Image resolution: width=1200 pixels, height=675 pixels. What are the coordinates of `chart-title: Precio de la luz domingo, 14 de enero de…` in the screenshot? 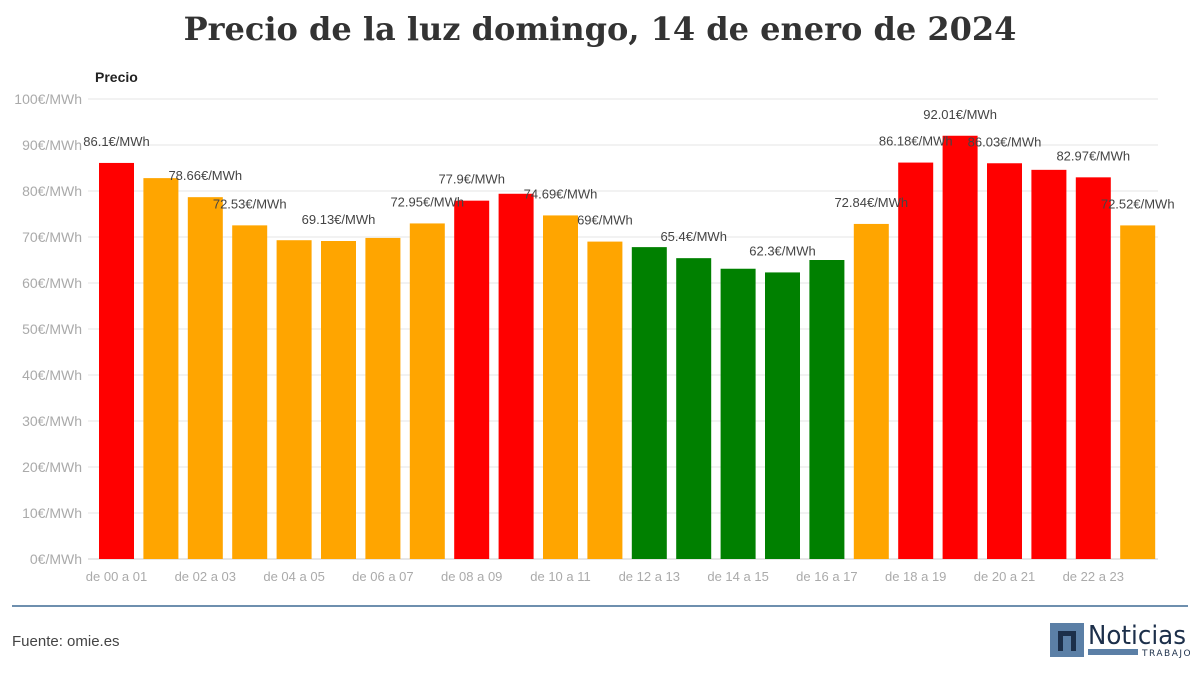 It's located at (600, 29).